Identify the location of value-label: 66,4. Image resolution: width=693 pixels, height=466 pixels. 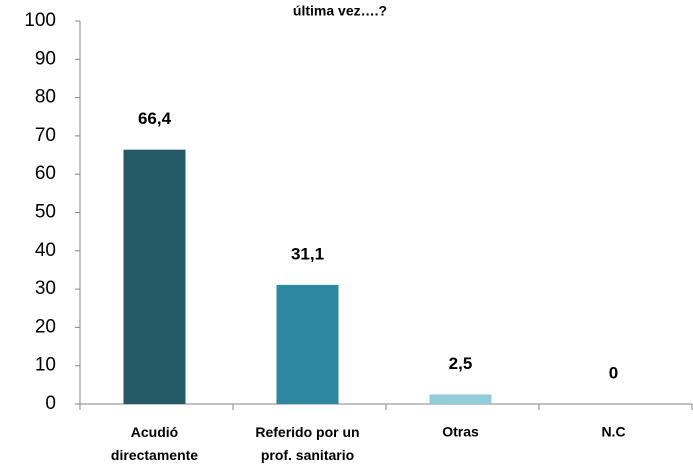
(155, 118).